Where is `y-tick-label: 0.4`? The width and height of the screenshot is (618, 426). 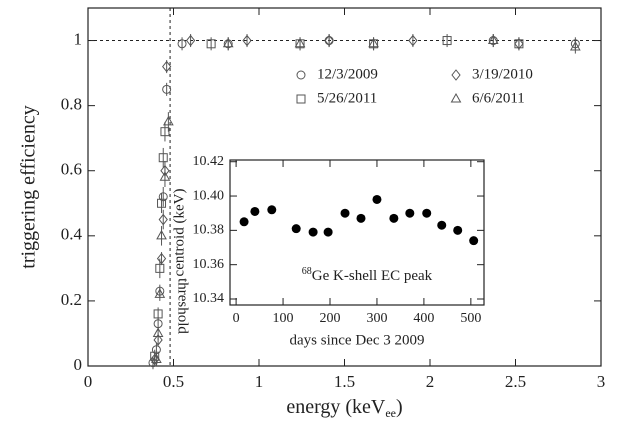
y-tick-label: 0.4 is located at coordinates (72, 234).